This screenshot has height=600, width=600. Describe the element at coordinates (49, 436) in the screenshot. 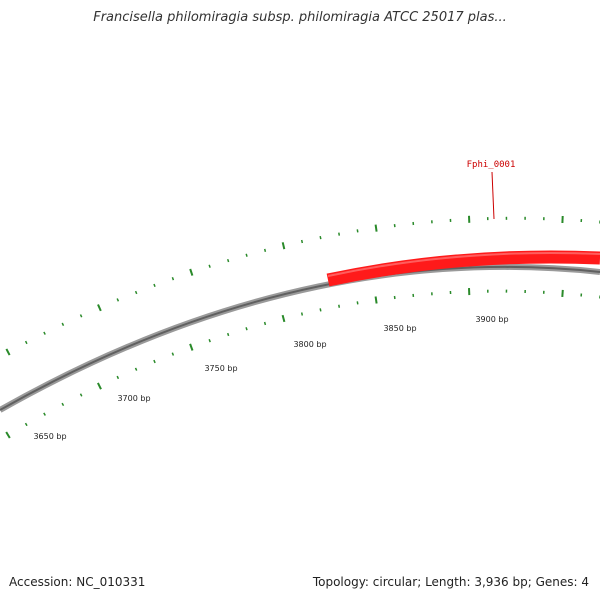

I see `tick-label: 3650 bp` at that location.